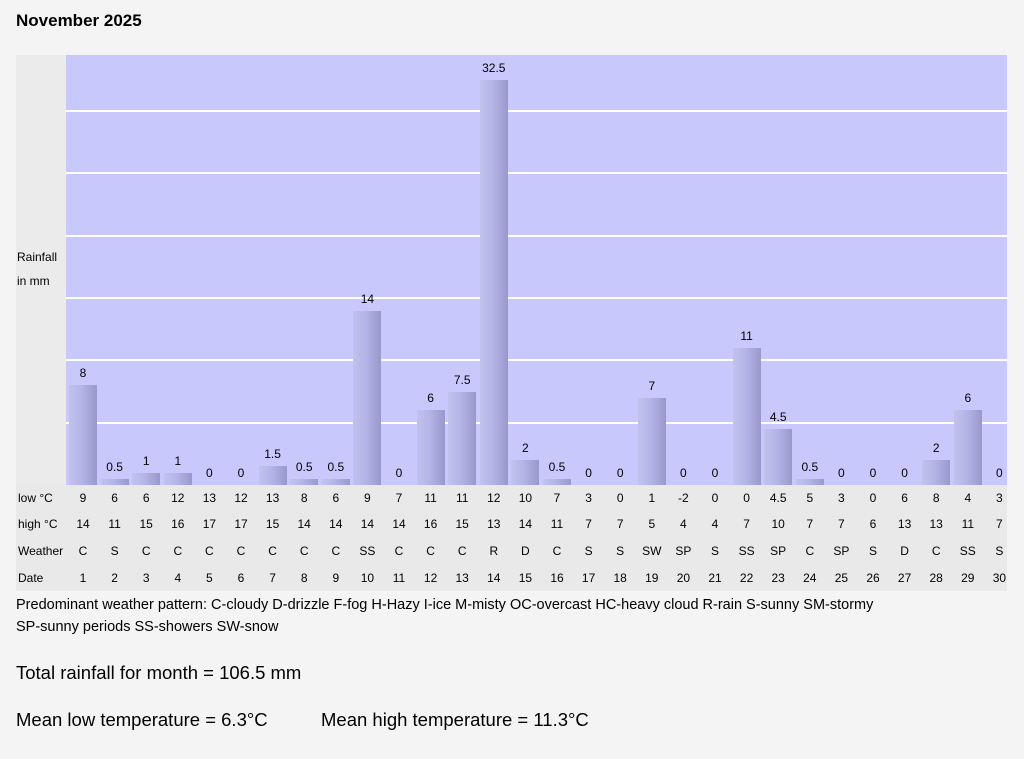  What do you see at coordinates (904, 498) in the screenshot?
I see `low-cell-day-27: 6` at bounding box center [904, 498].